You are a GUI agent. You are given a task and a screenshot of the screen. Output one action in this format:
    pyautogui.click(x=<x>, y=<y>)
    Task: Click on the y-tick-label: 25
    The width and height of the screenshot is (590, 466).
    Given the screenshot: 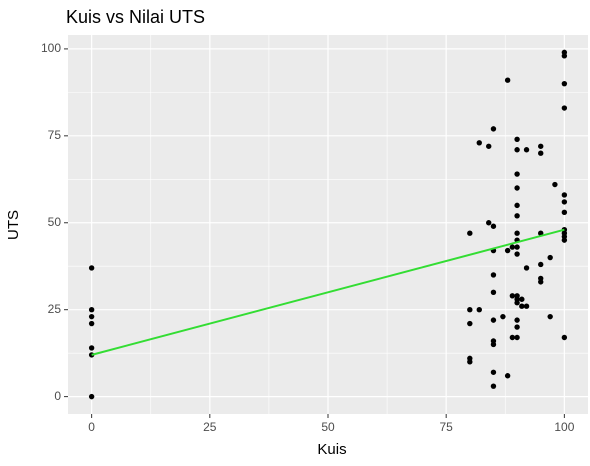 What is the action you would take?
    pyautogui.click(x=55, y=309)
    